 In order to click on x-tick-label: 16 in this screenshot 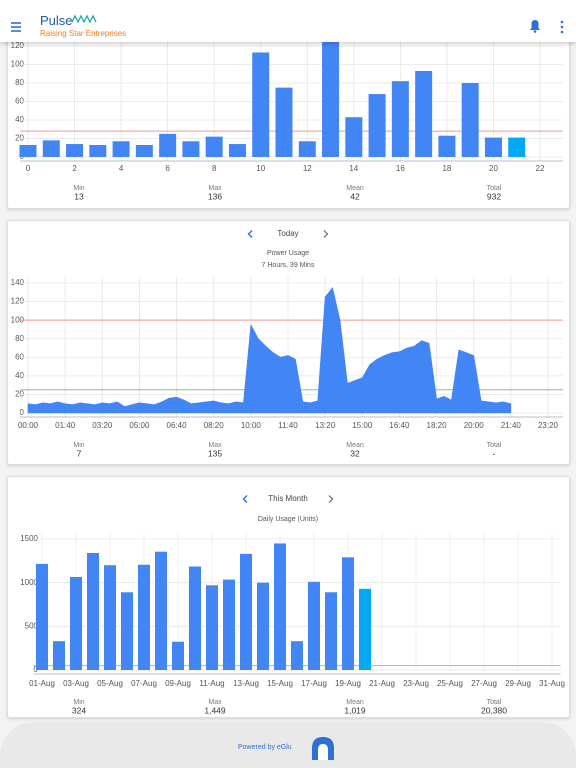, I will do `click(400, 168)`.